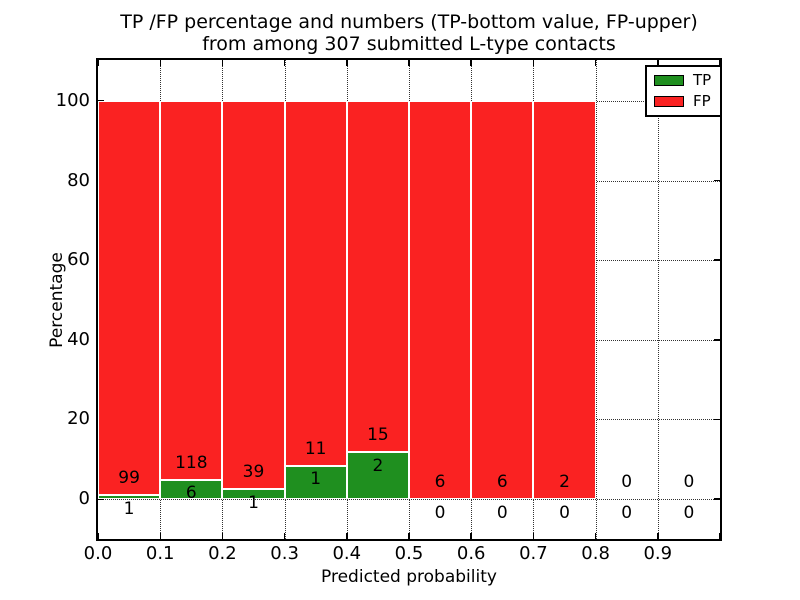  I want to click on legend-item: TP, so click(682, 80).